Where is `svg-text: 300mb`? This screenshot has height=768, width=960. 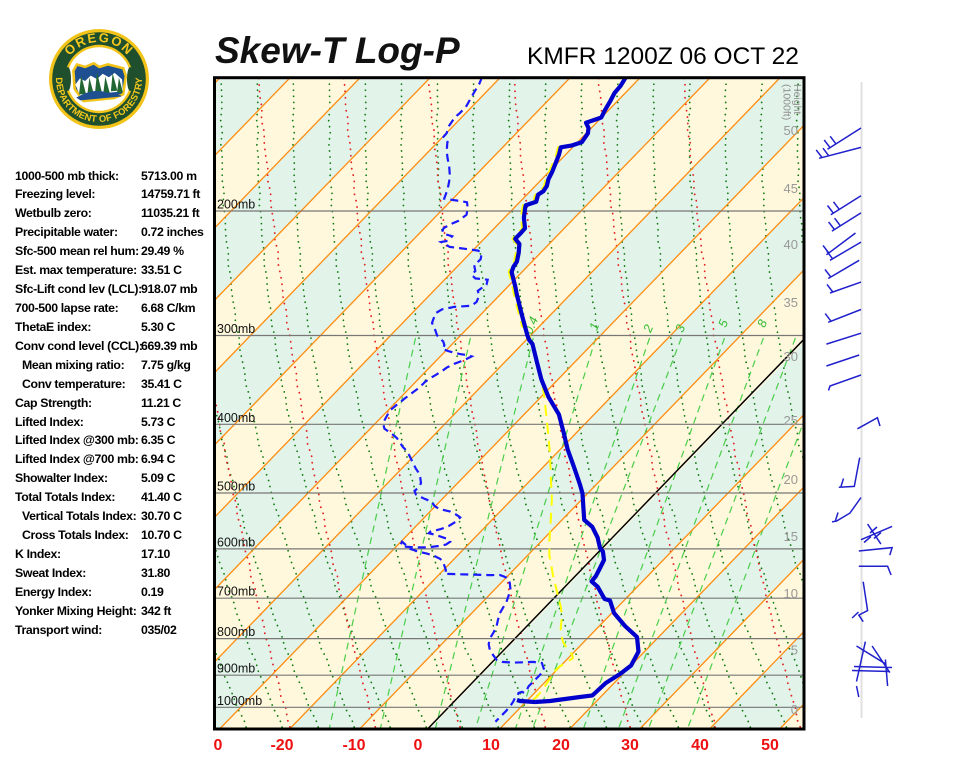 svg-text: 300mb is located at coordinates (236, 329).